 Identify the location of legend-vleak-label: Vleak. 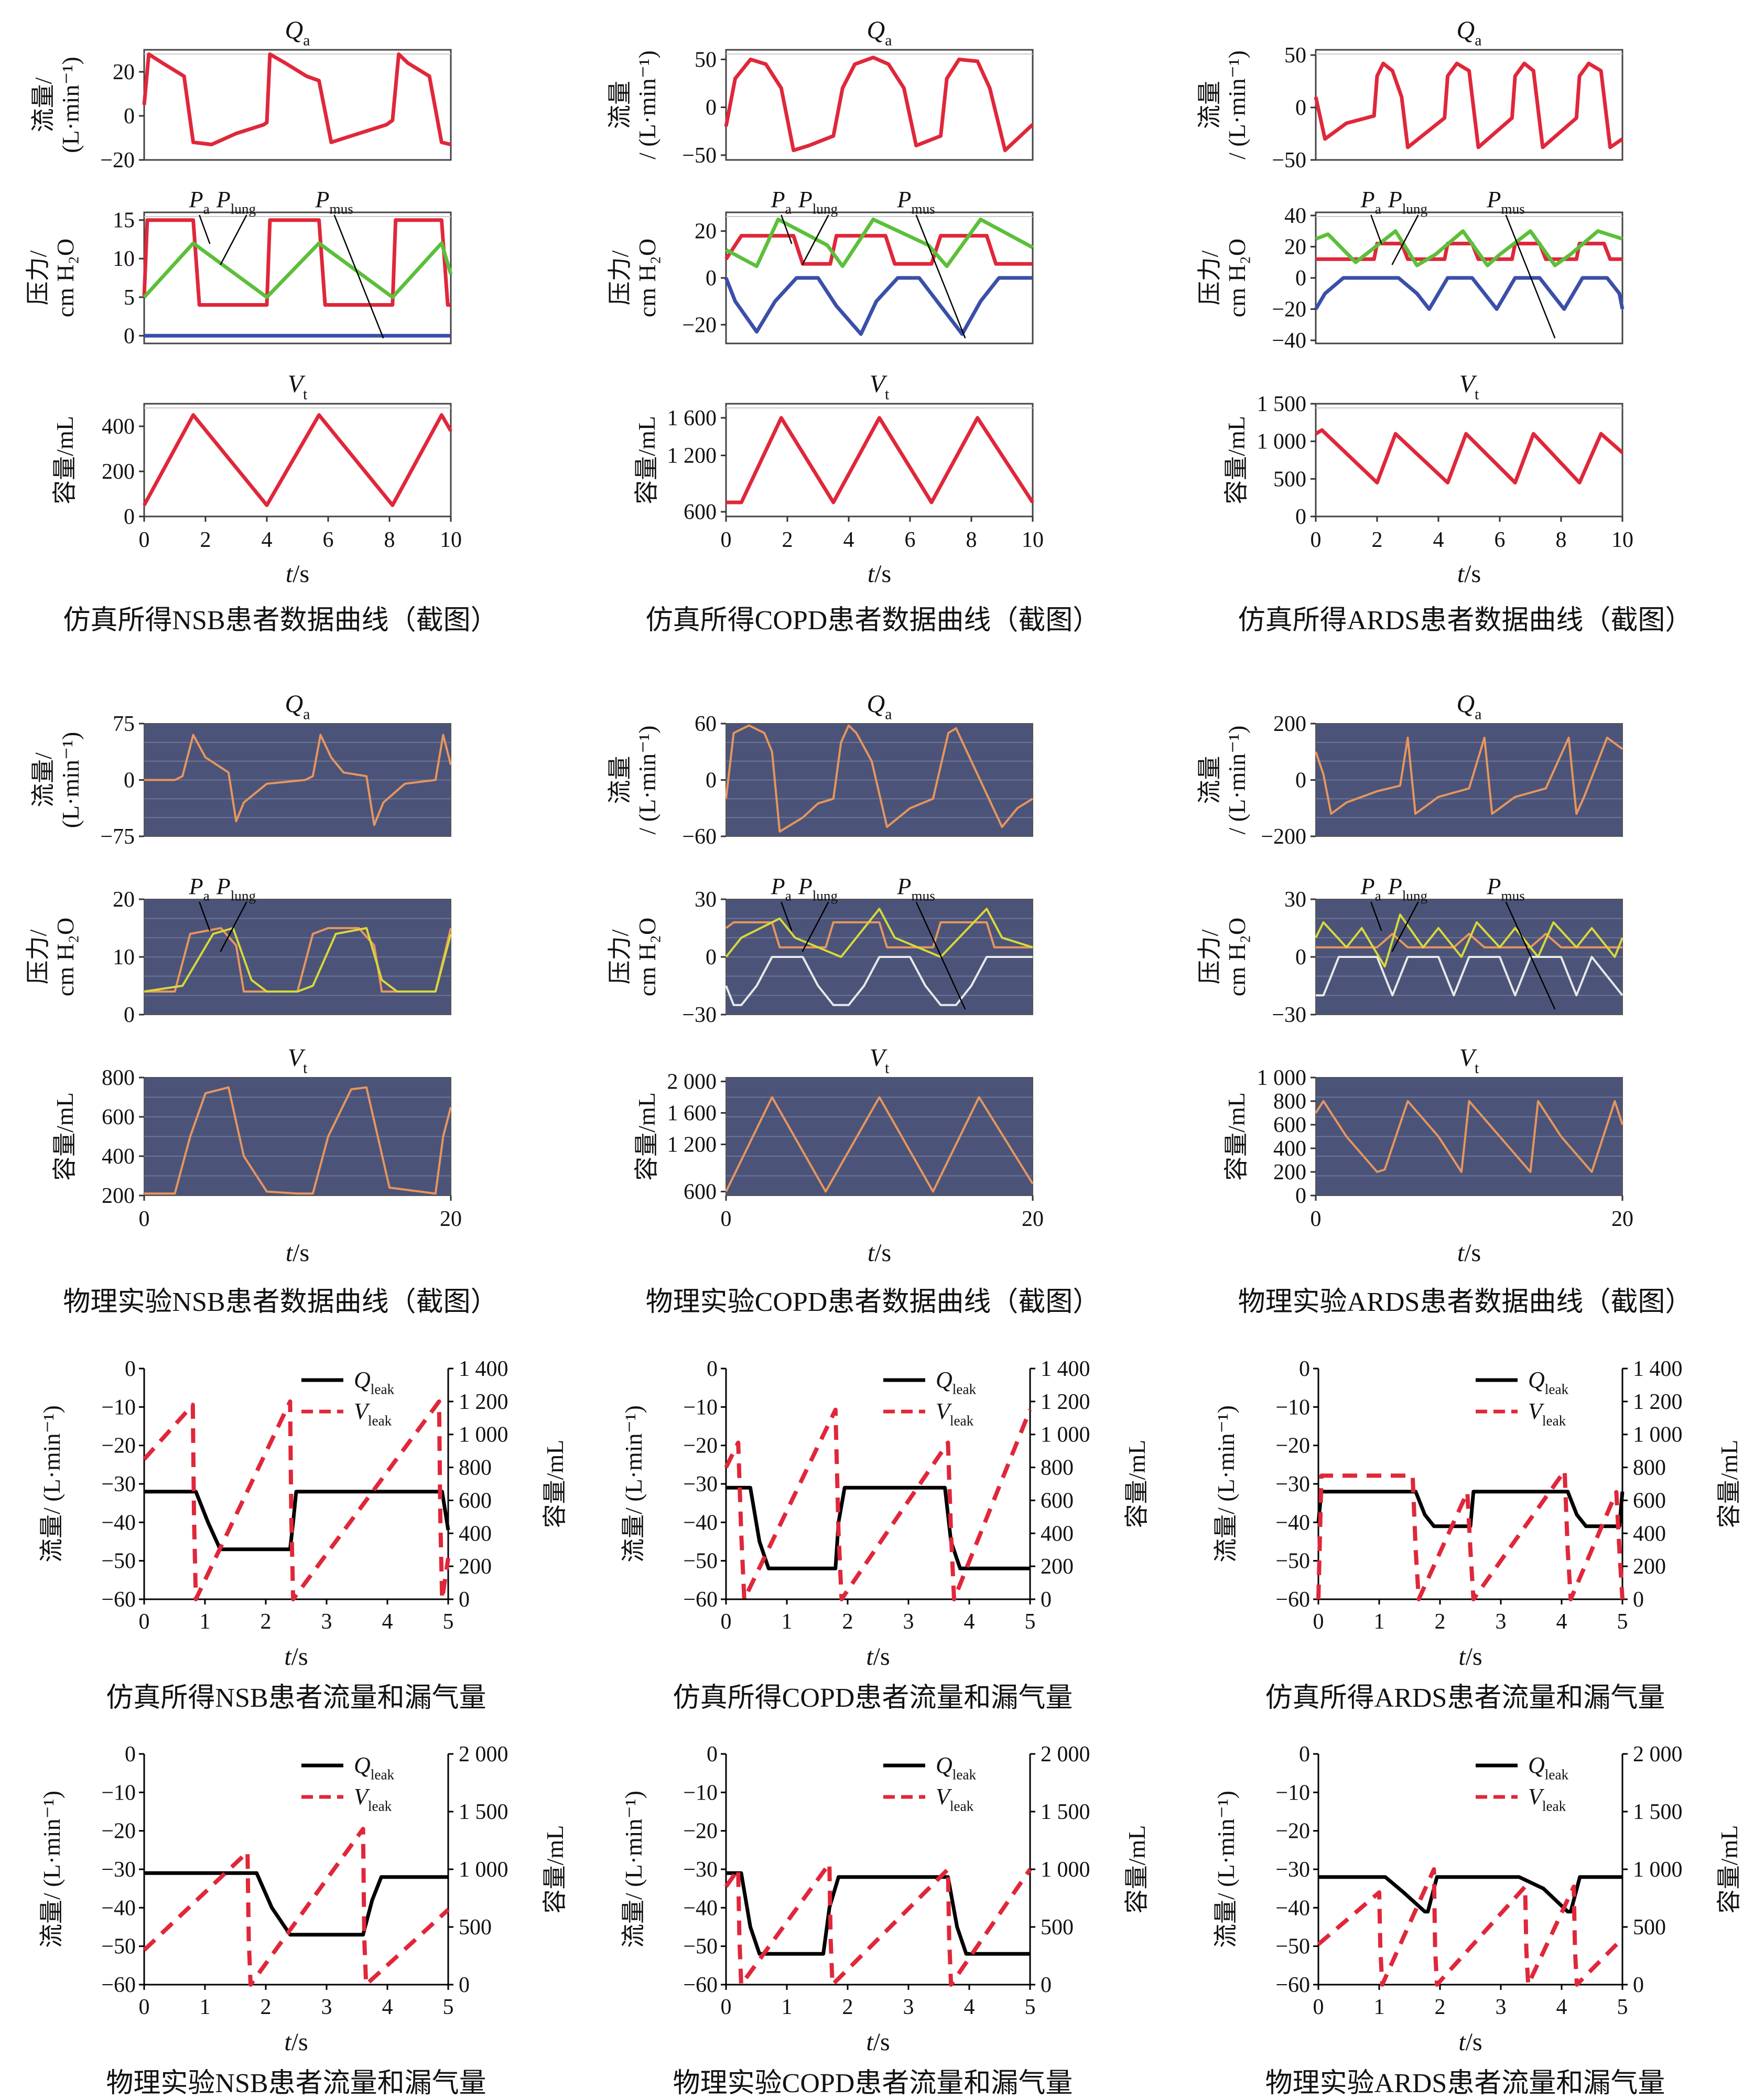
(955, 1799).